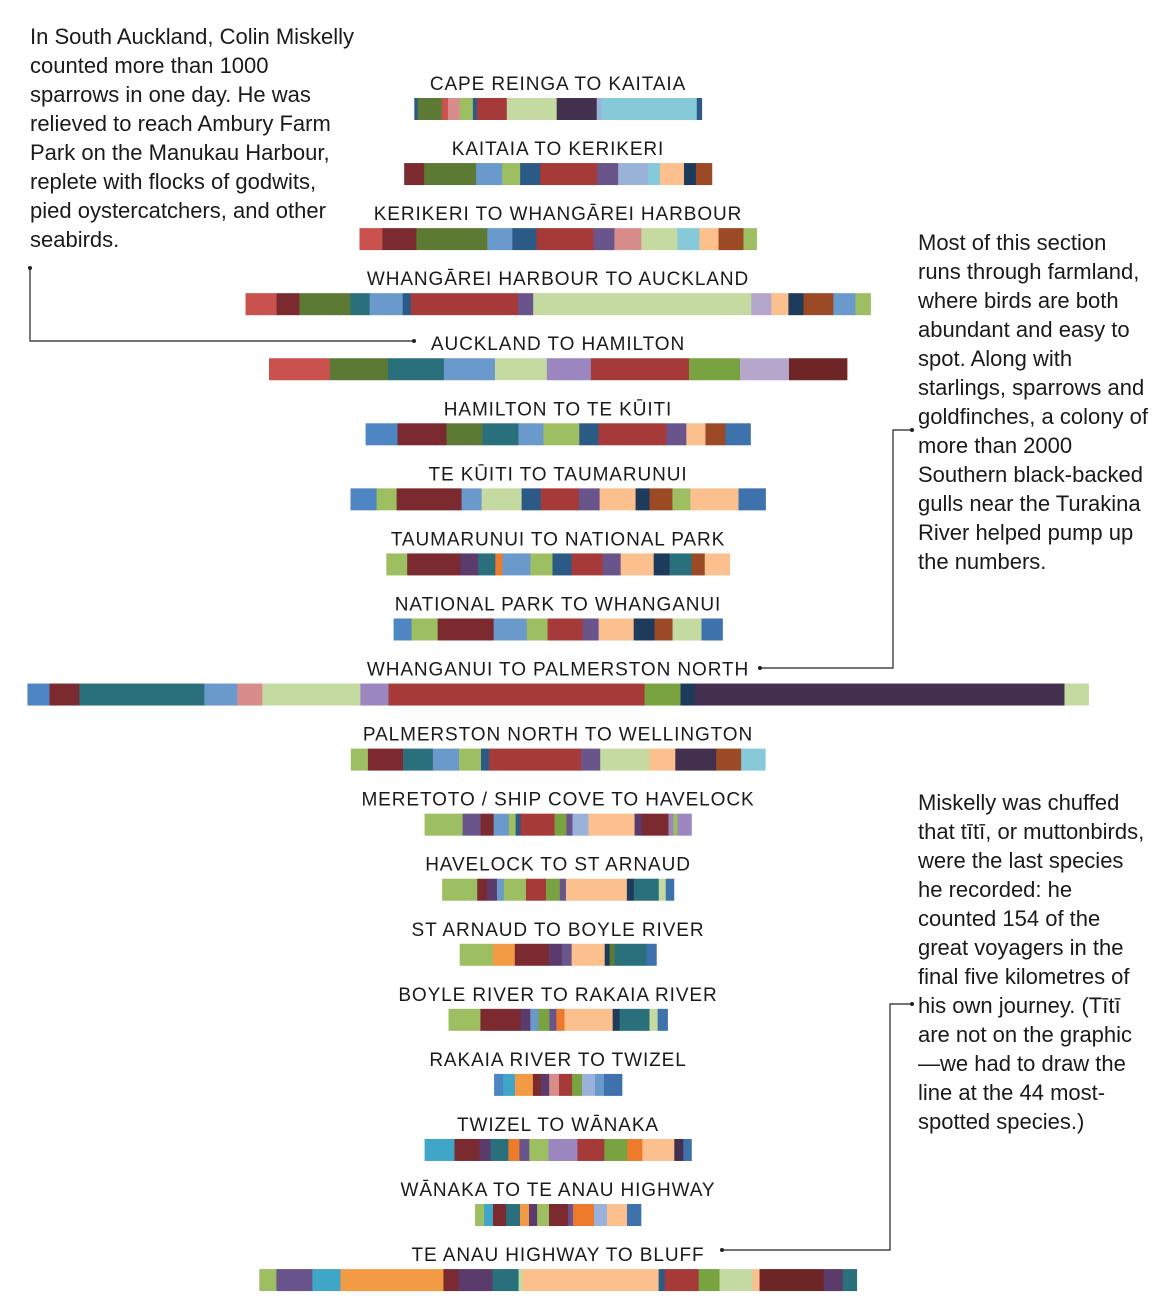 The image size is (1154, 1300). What do you see at coordinates (558, 943) in the screenshot?
I see `route-section: ST ARNAUD TO BOYLE RIVER` at bounding box center [558, 943].